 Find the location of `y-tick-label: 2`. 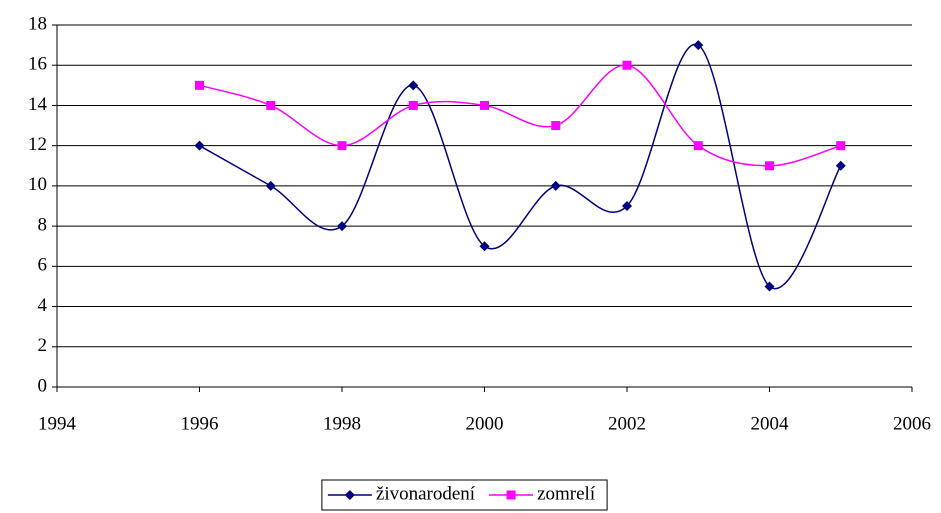

y-tick-label: 2 is located at coordinates (43, 345).